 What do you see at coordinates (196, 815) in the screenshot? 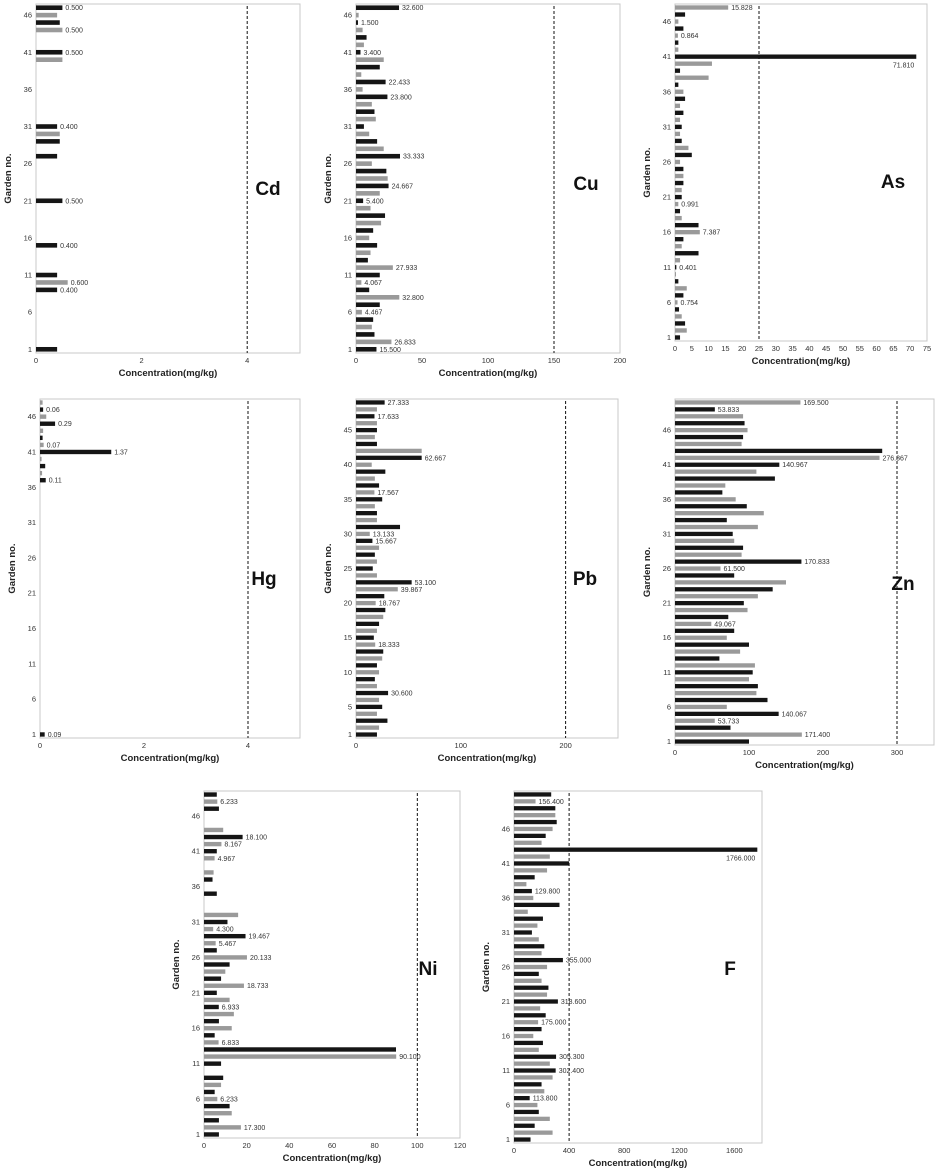
I see `y-tick-label: 46` at bounding box center [196, 815].